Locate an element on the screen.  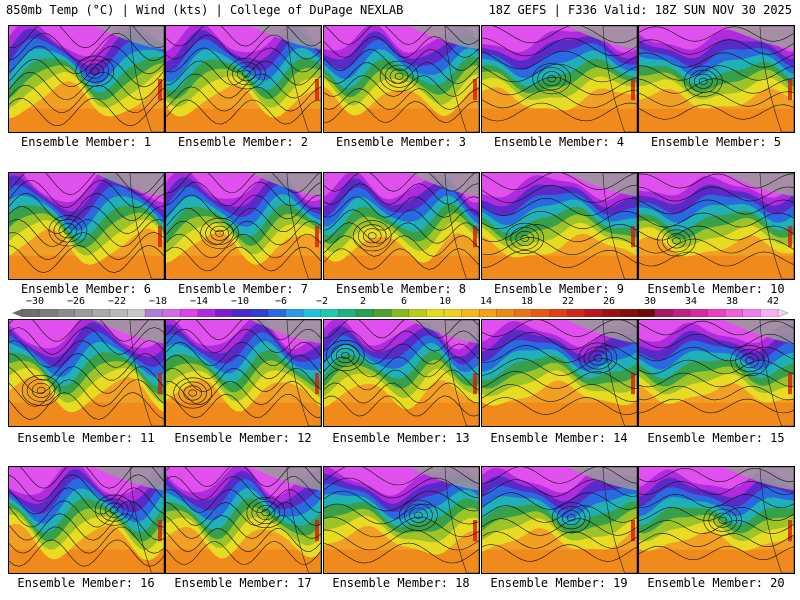
ensemble-member-18-label: Ensemble Member: 18 is located at coordinates (401, 583).